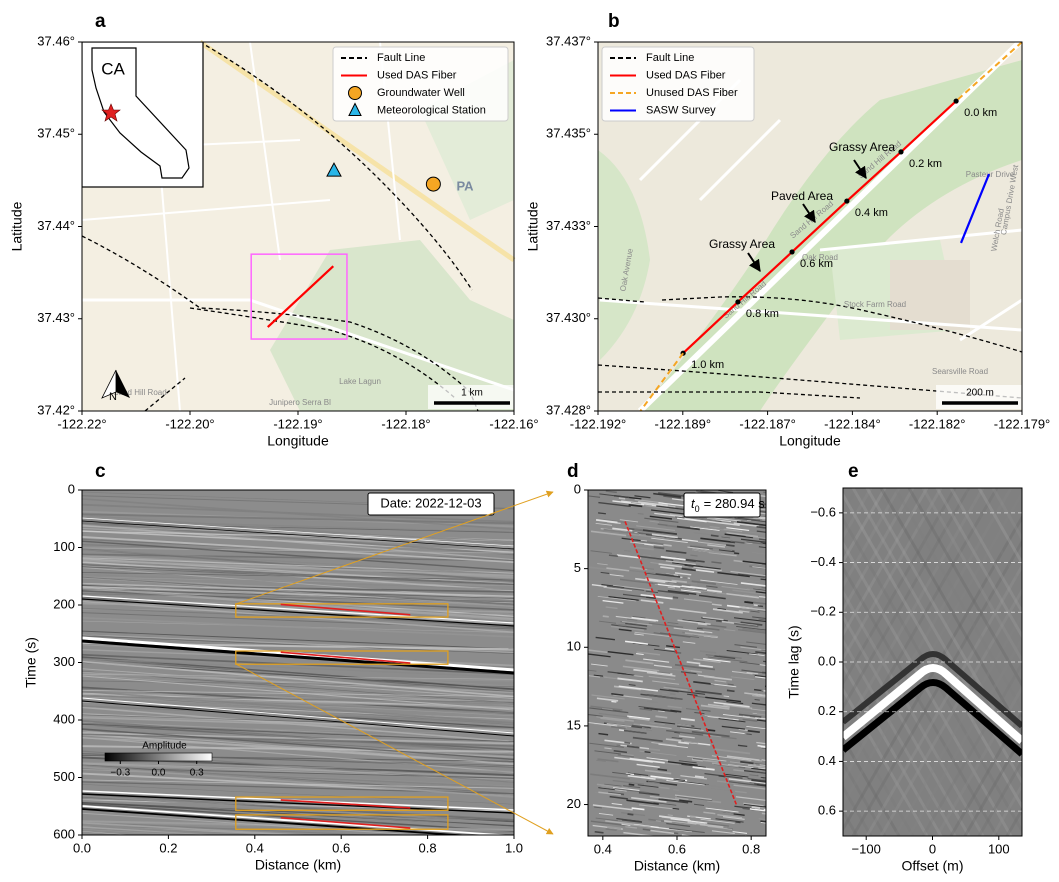  I want to click on annotation: Paved Area, so click(802, 196).